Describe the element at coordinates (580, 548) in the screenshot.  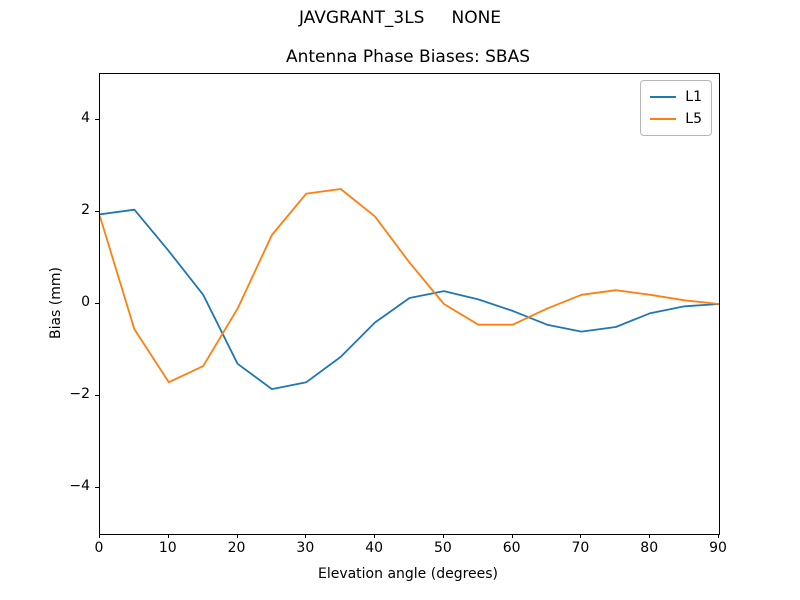
I see `x-tick-label: 70` at that location.